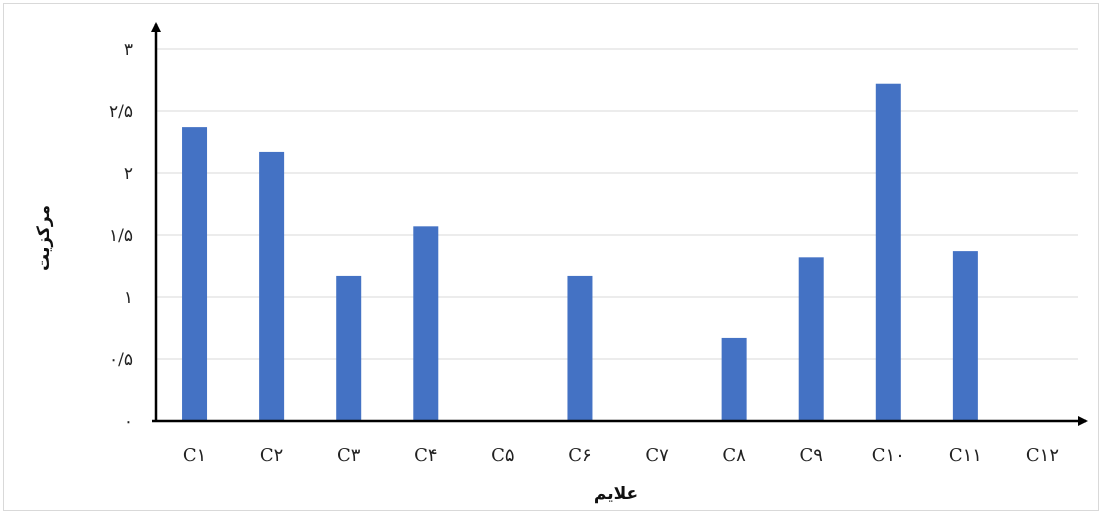  What do you see at coordinates (425, 455) in the screenshot?
I see `x-tick-label: C۴` at bounding box center [425, 455].